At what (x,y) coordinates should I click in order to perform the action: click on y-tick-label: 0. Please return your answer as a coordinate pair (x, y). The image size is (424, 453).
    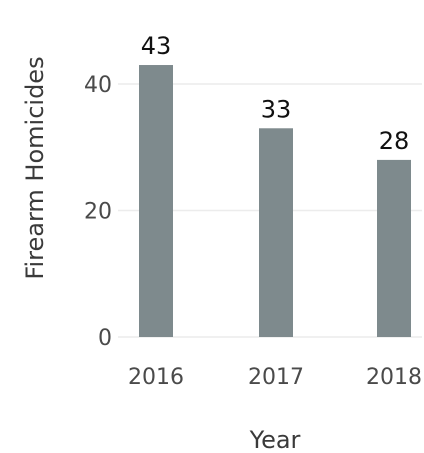
    Looking at the image, I should click on (105, 338).